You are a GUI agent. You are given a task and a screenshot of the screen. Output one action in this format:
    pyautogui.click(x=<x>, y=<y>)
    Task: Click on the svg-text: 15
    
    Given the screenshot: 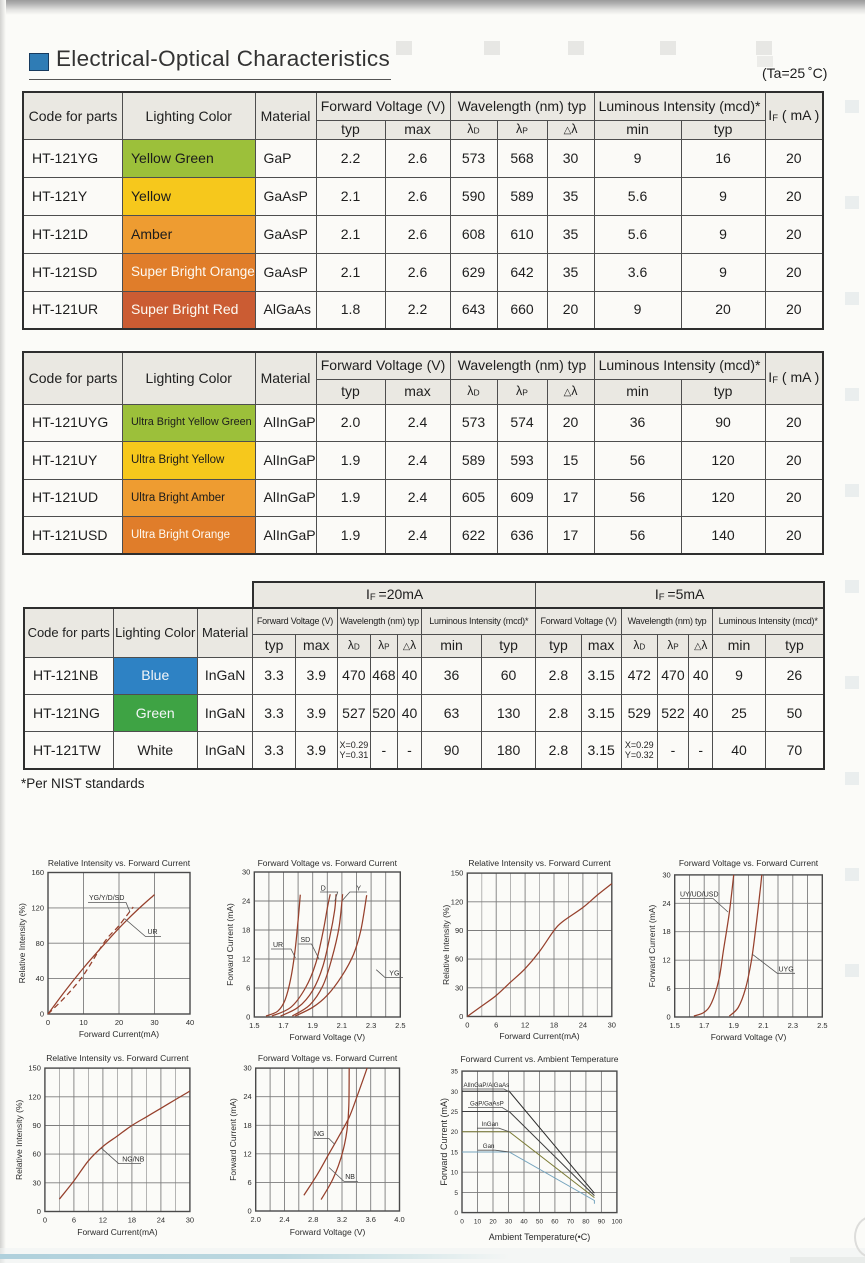 What is the action you would take?
    pyautogui.click(x=455, y=1153)
    